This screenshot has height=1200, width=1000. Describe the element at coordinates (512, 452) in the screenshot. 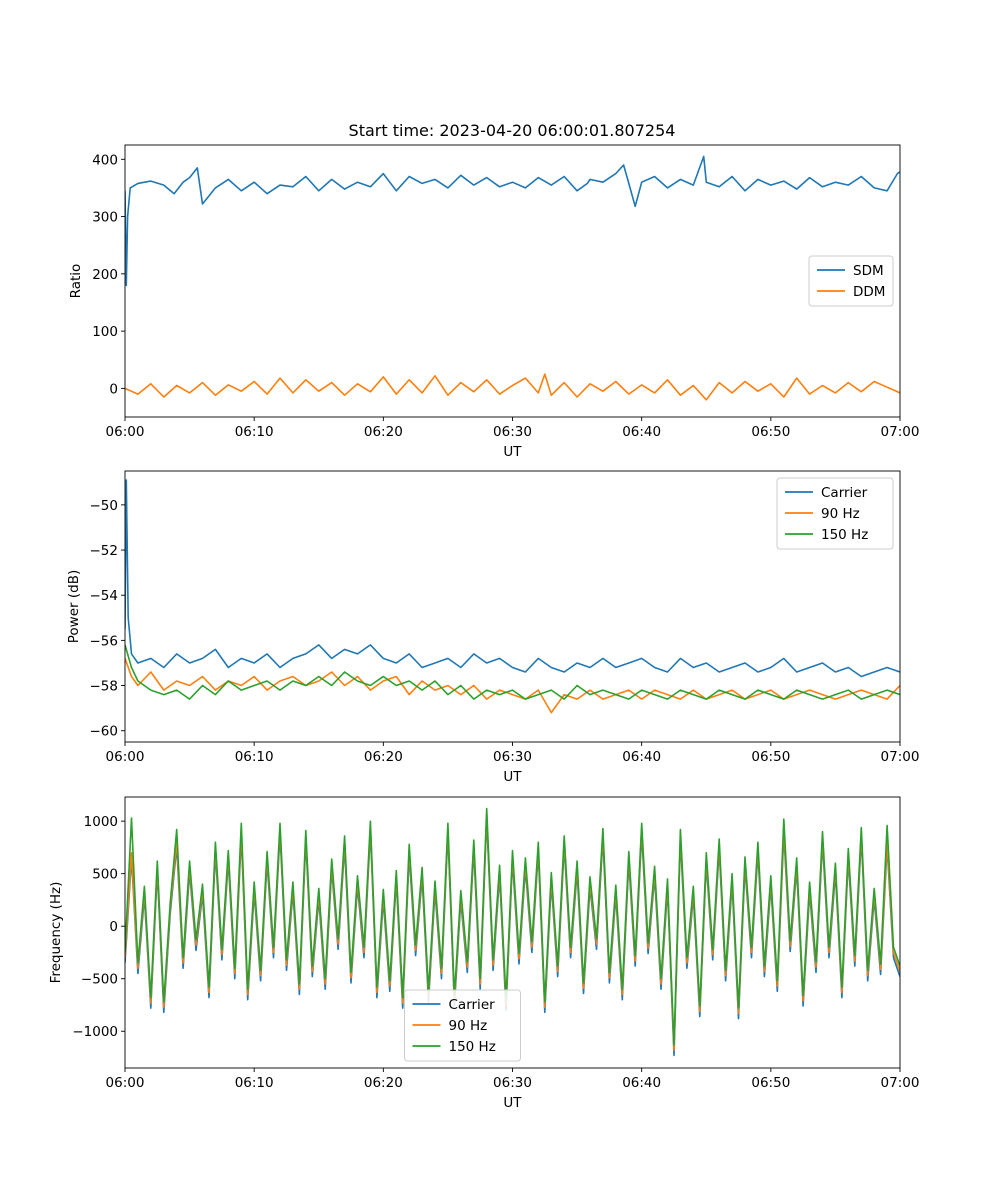

I see `x-axis-label-ratio: UT` at that location.